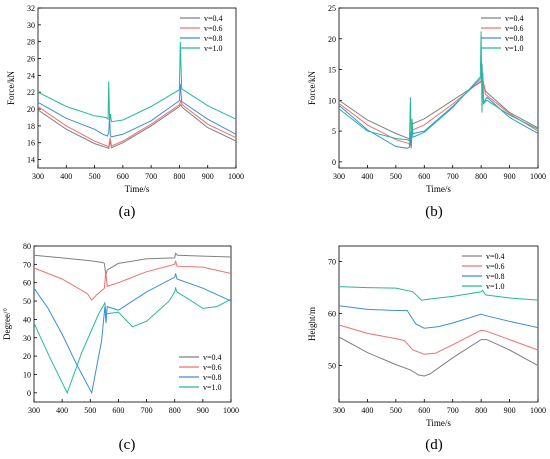 The width and height of the screenshot is (550, 459). I want to click on y-tick-label: 26, so click(31, 59).